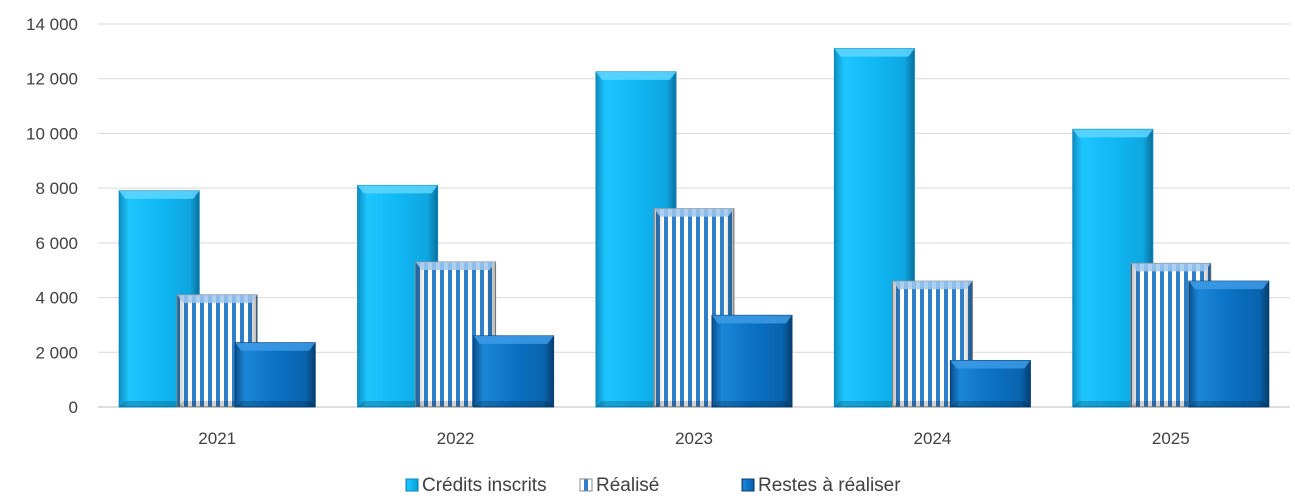 This screenshot has width=1295, height=499. I want to click on x-axis: 2021 2022 2023 2024 2025, so click(693, 438).